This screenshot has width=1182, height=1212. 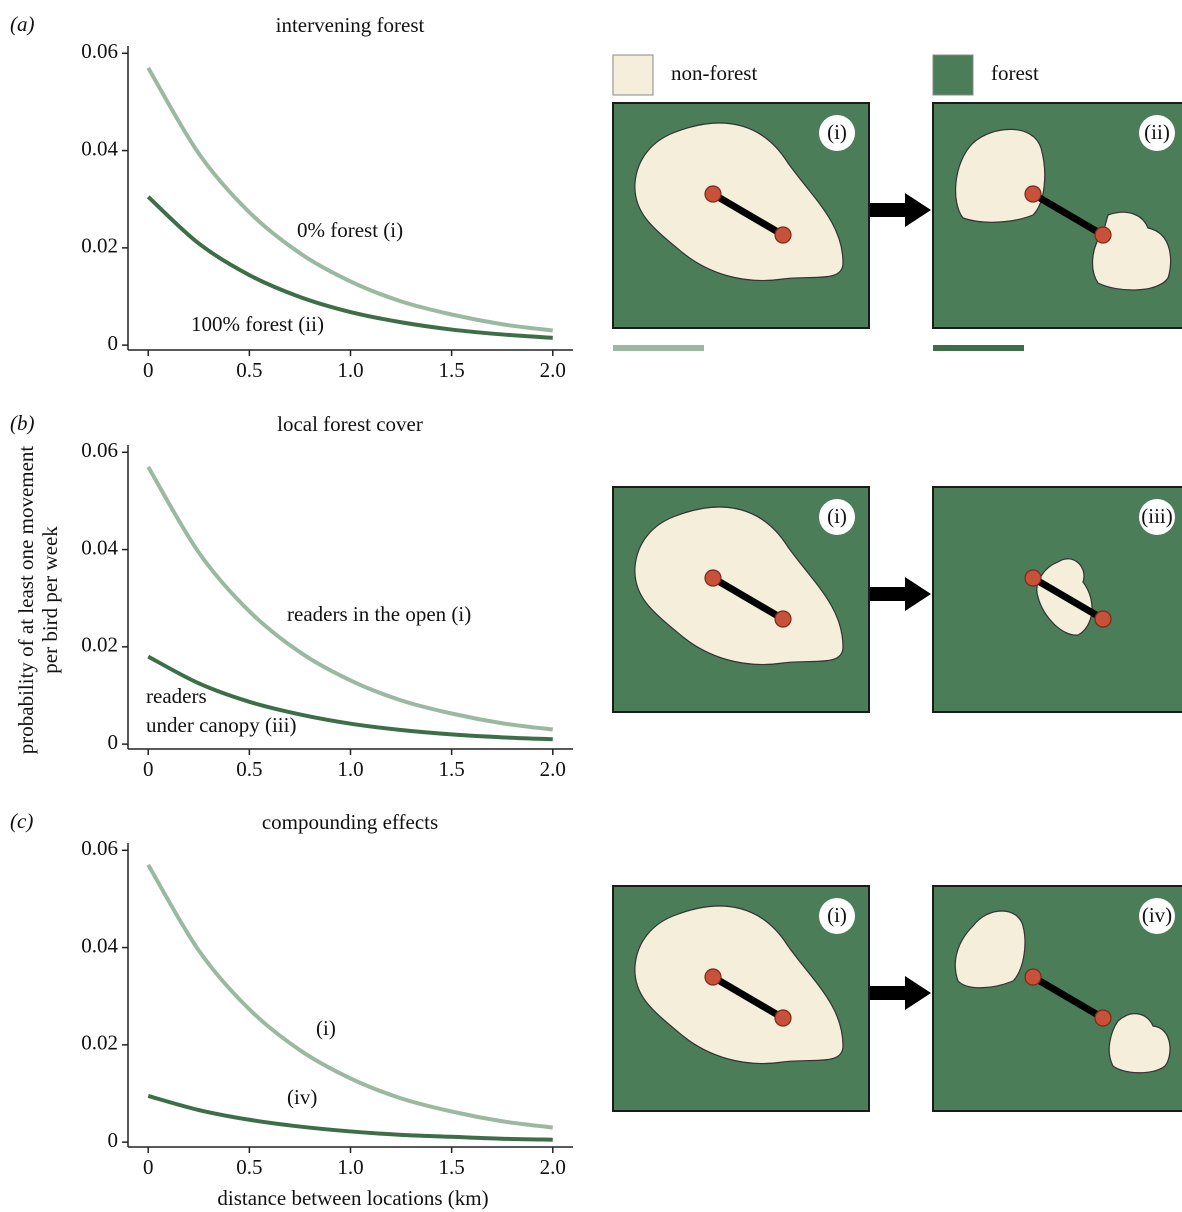 I want to click on series-label: 100% forest (ii), so click(x=257, y=324).